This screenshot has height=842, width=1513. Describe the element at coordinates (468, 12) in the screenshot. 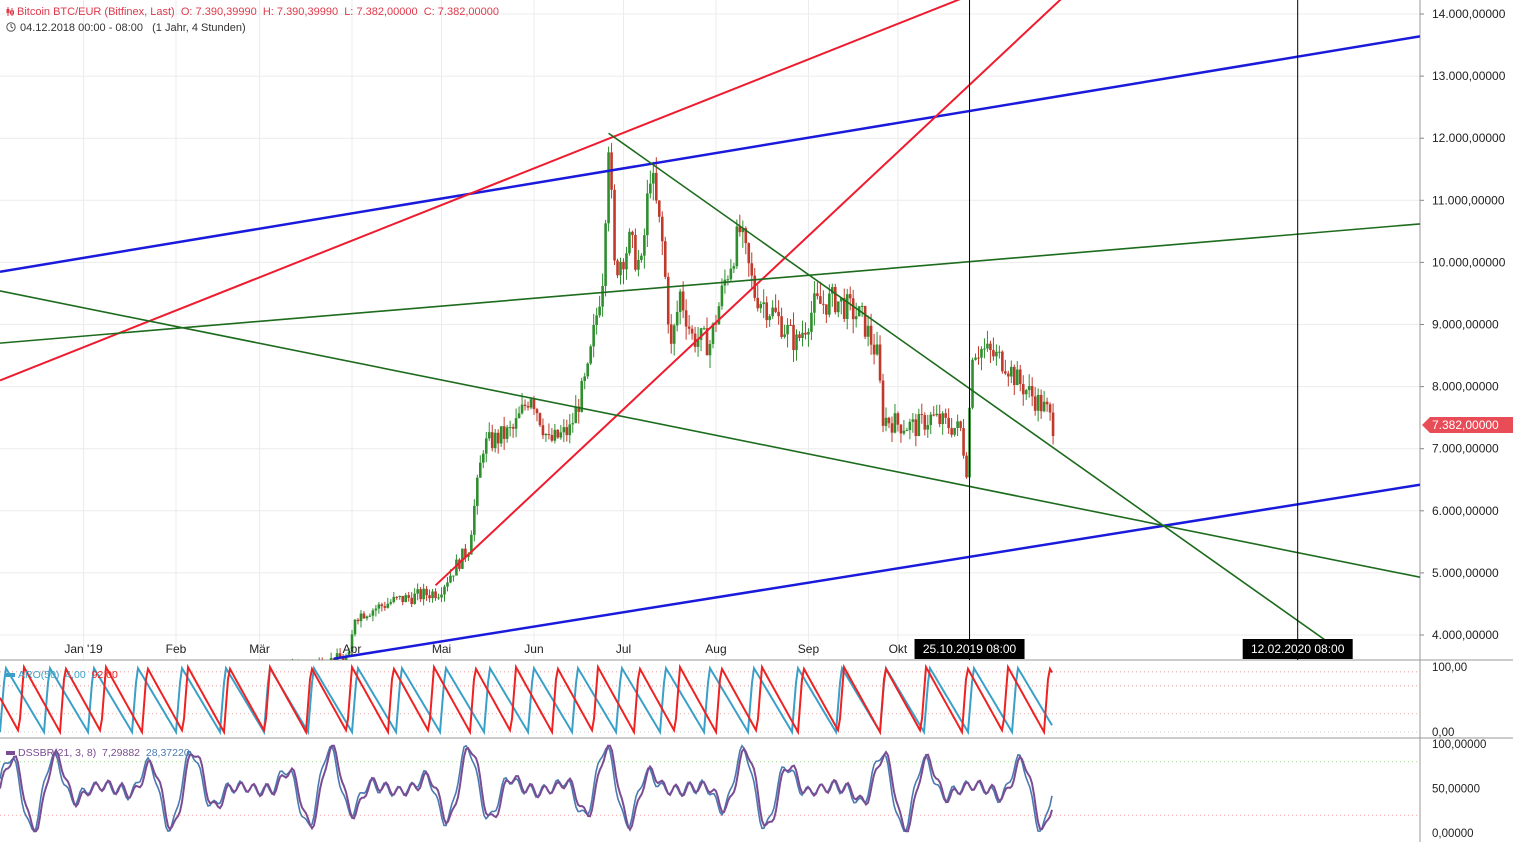

I see `close-value: 7.382,00000` at that location.